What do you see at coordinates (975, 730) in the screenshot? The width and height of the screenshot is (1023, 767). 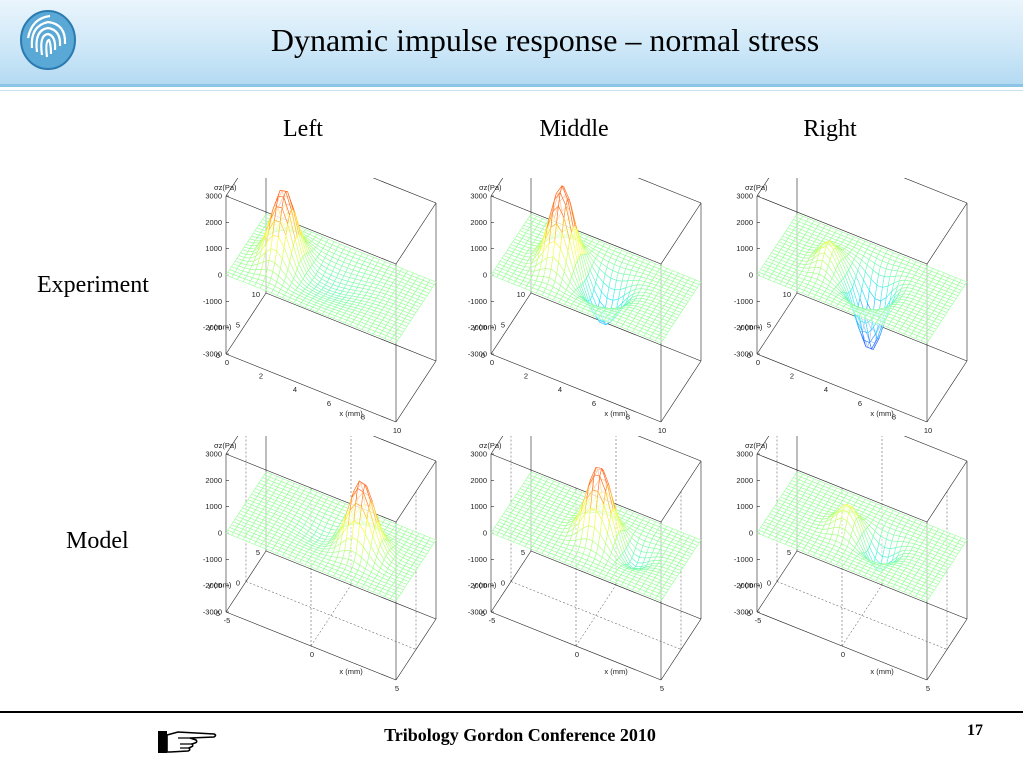 I see `page-number: 17` at bounding box center [975, 730].